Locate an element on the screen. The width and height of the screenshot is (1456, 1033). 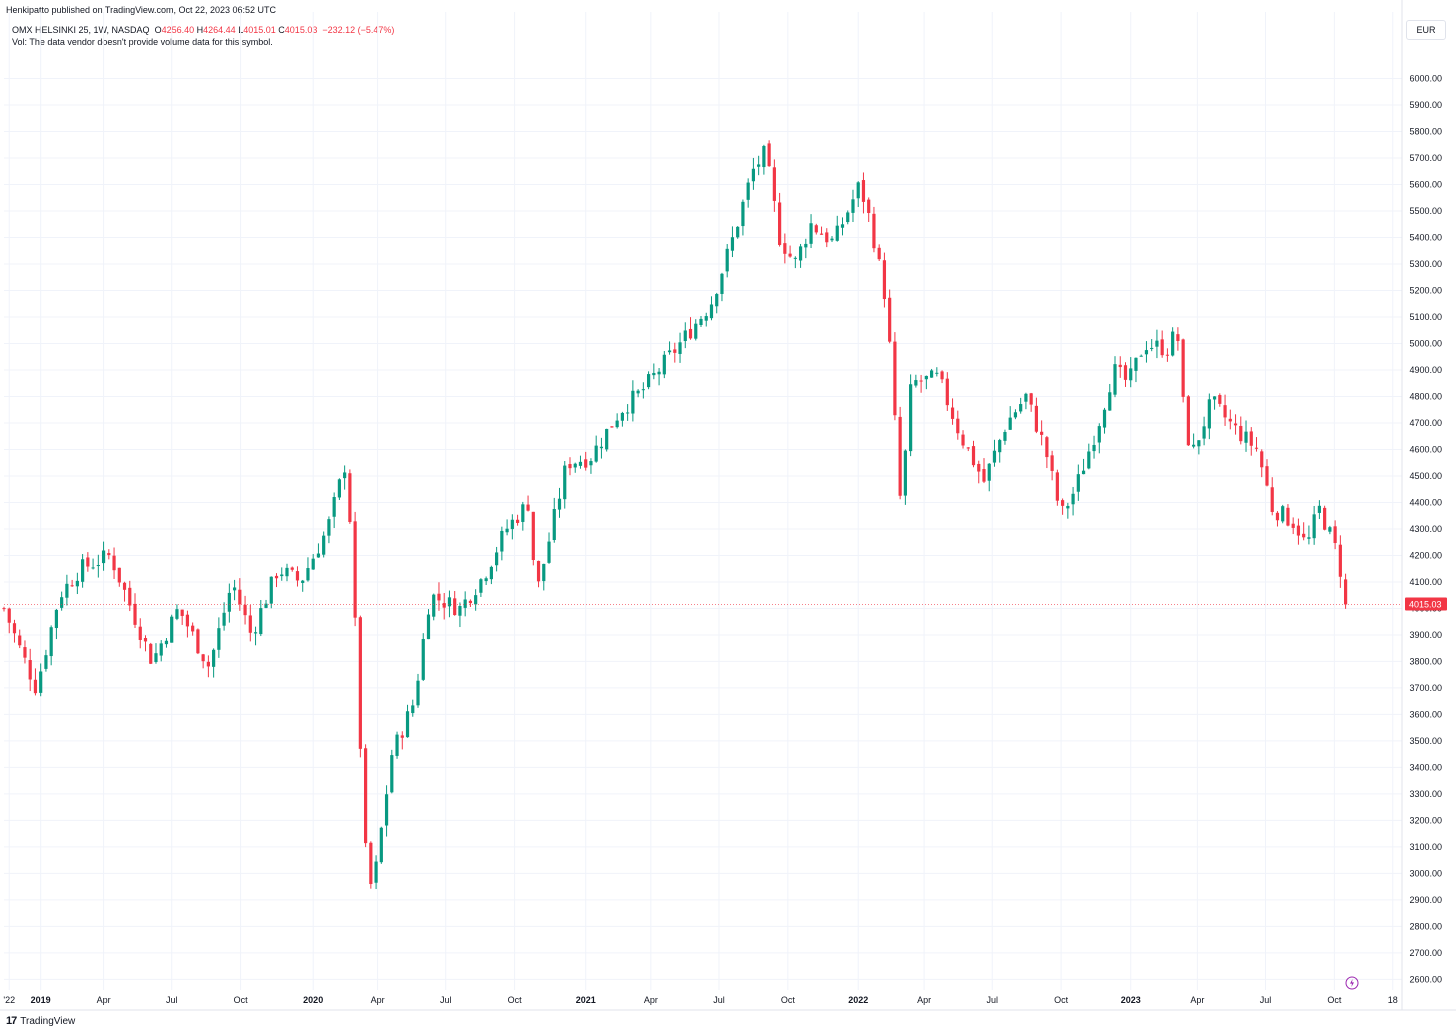
symbol-name: OMX HELSINKI 25, 1W, NASDAQ is located at coordinates (81, 30).